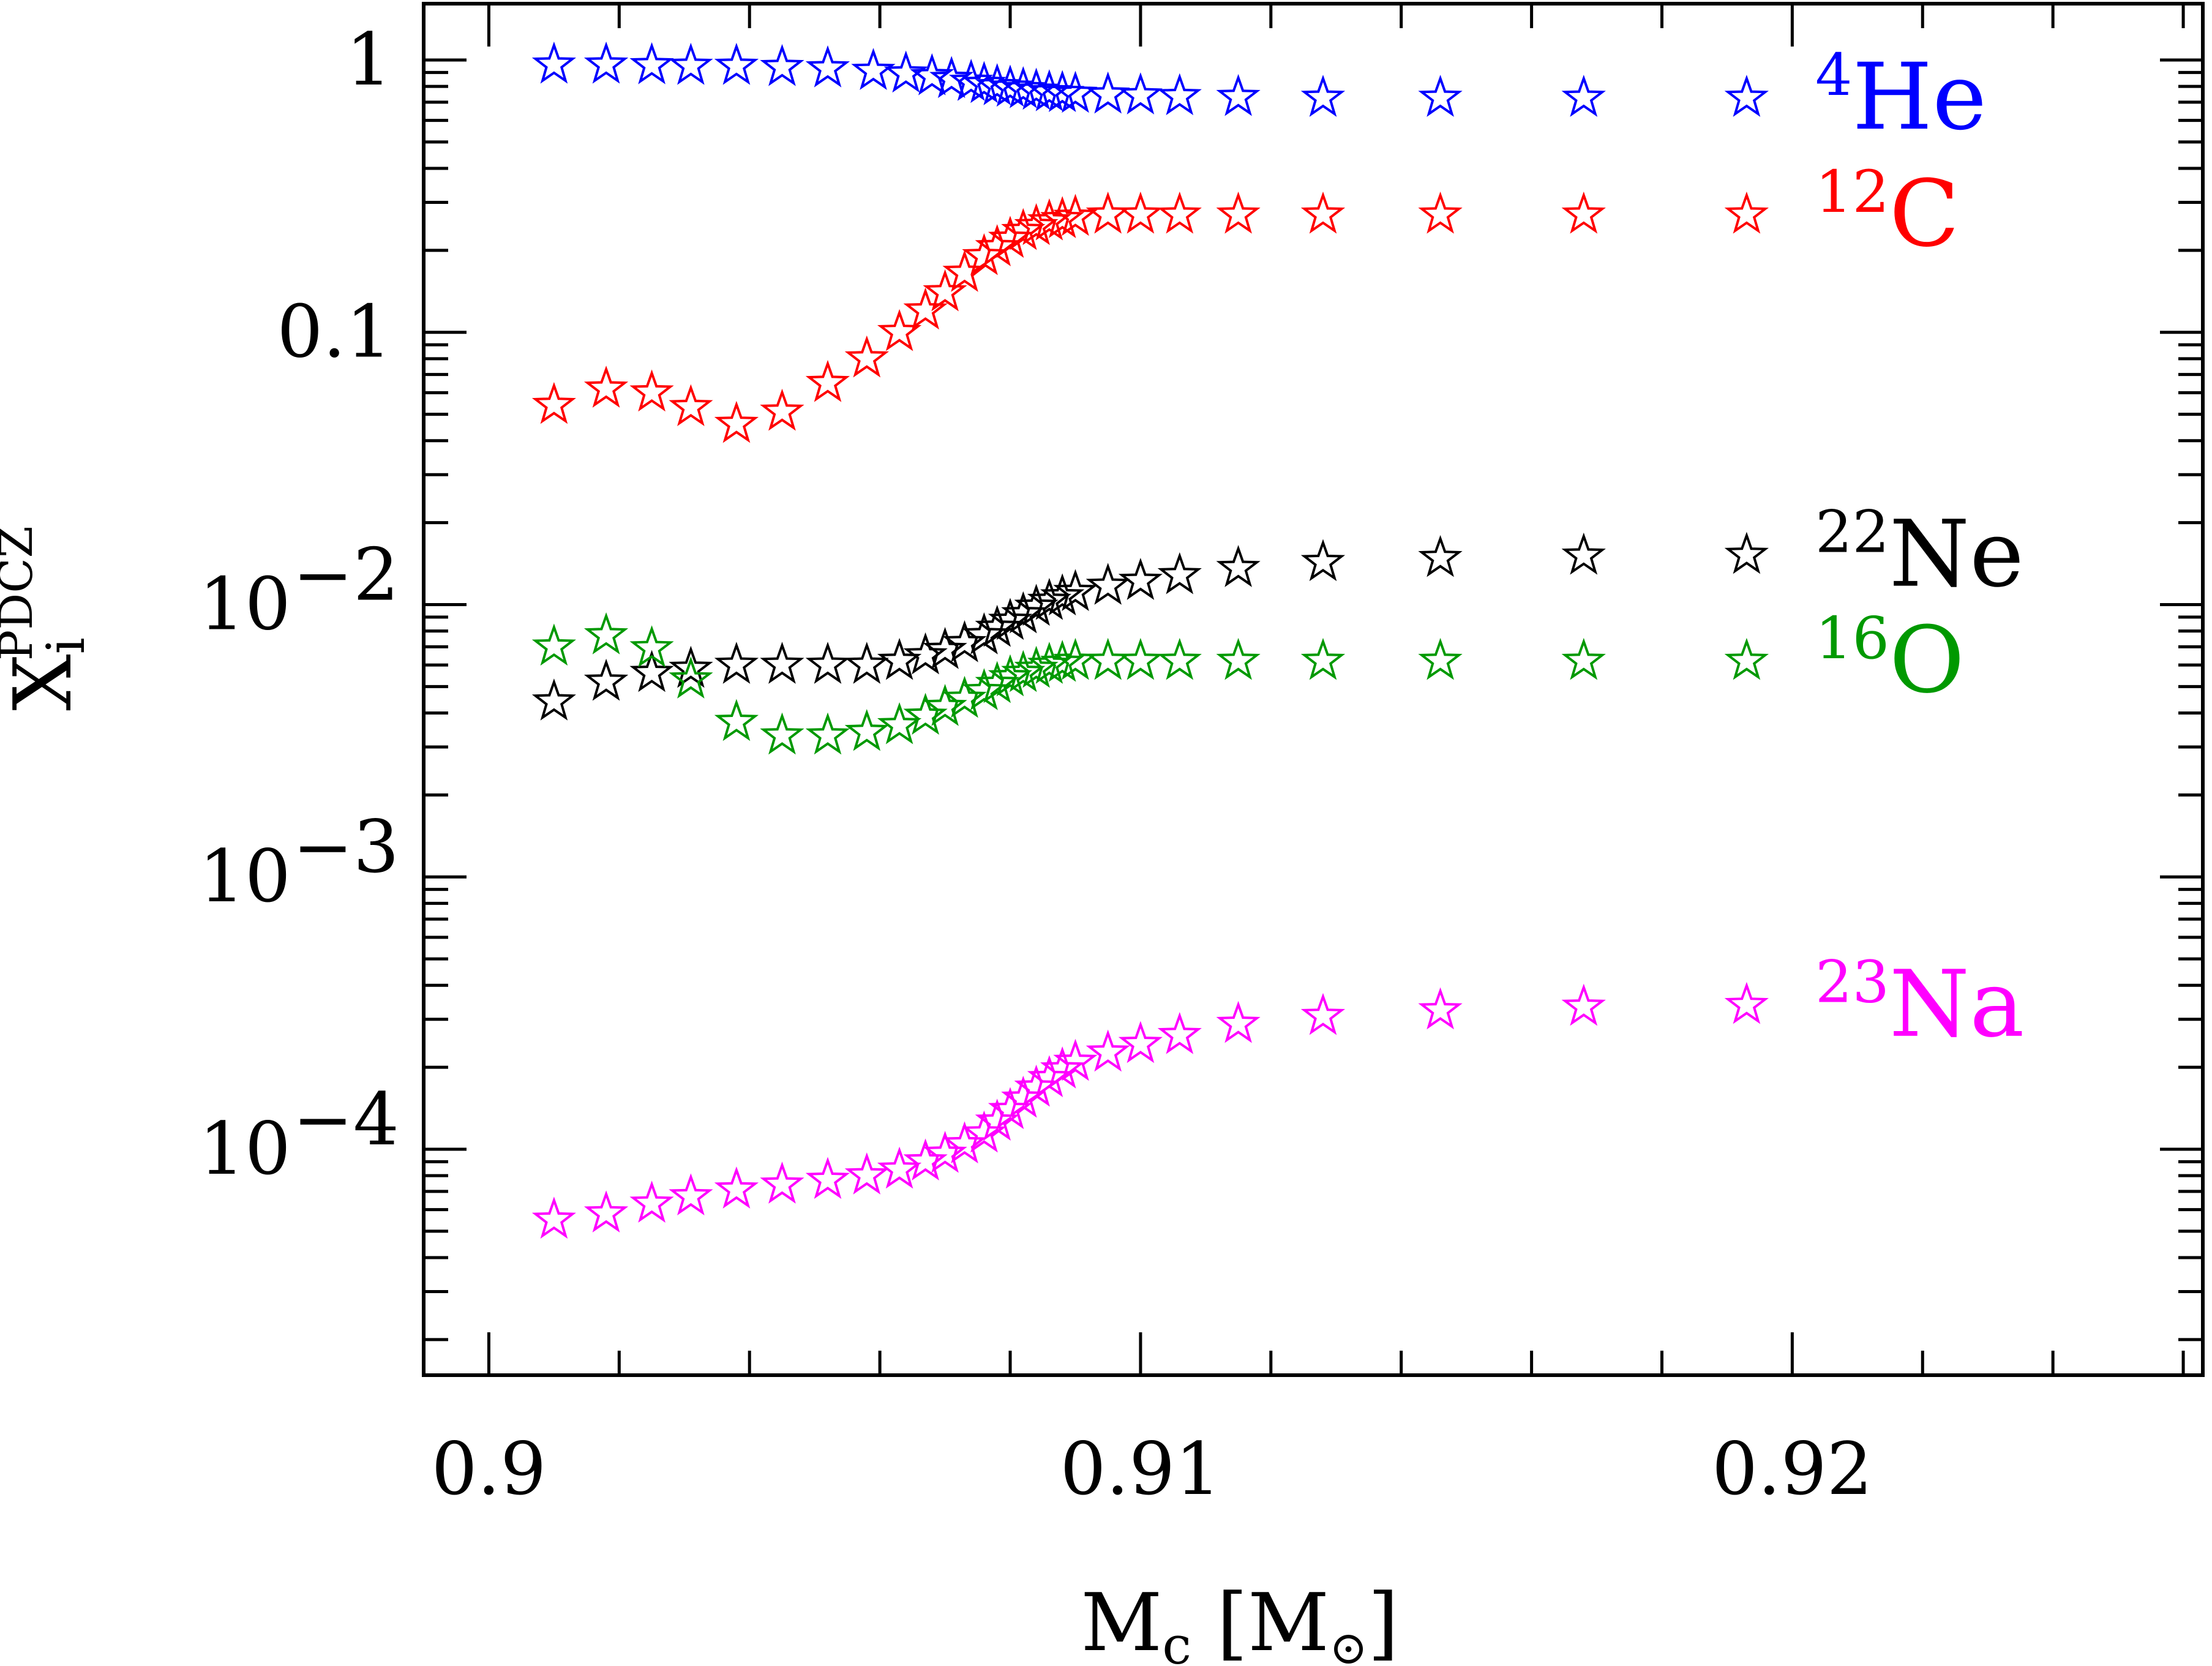 The width and height of the screenshot is (2212, 1666). Describe the element at coordinates (1888, 213) in the screenshot. I see `series-label-c: 12C` at that location.